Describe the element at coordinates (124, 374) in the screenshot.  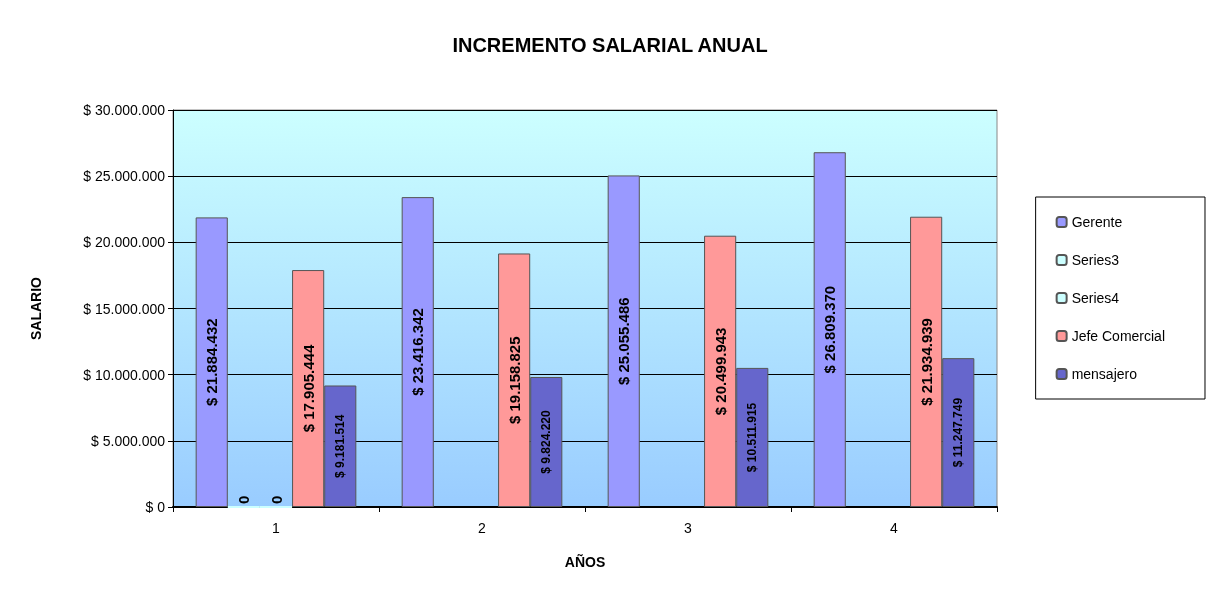
I see `y-tick-label: $ 10.000.000` at that location.